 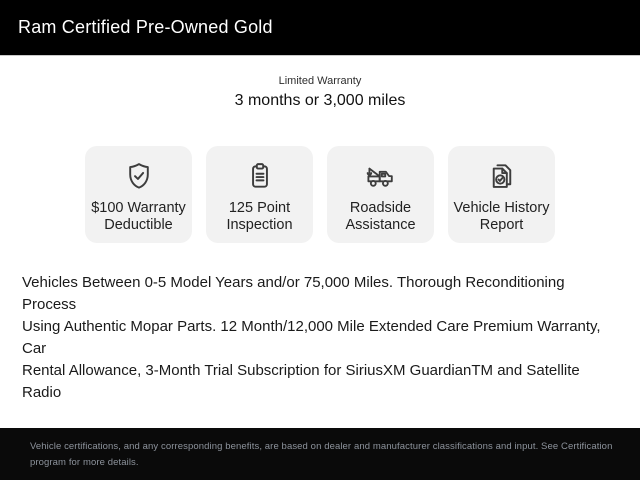 What do you see at coordinates (145, 27) in the screenshot?
I see `page-title: Ram Certified Pre-Owned Gold` at bounding box center [145, 27].